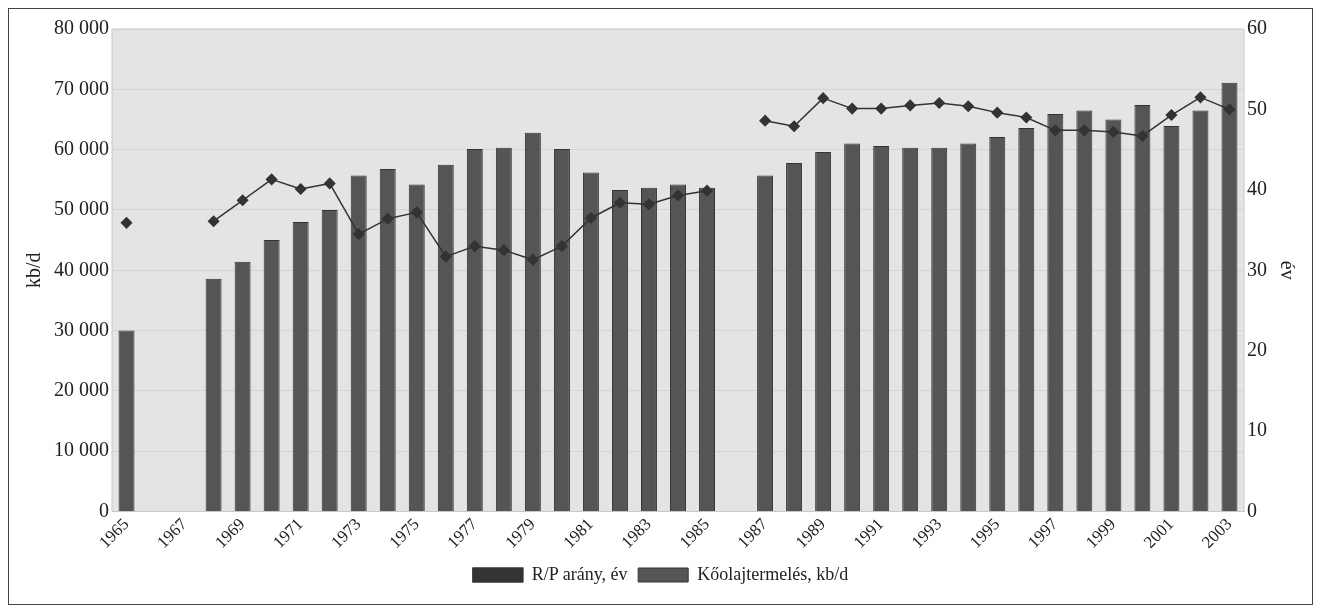  I want to click on y2-tick-label: 10, so click(1257, 429).